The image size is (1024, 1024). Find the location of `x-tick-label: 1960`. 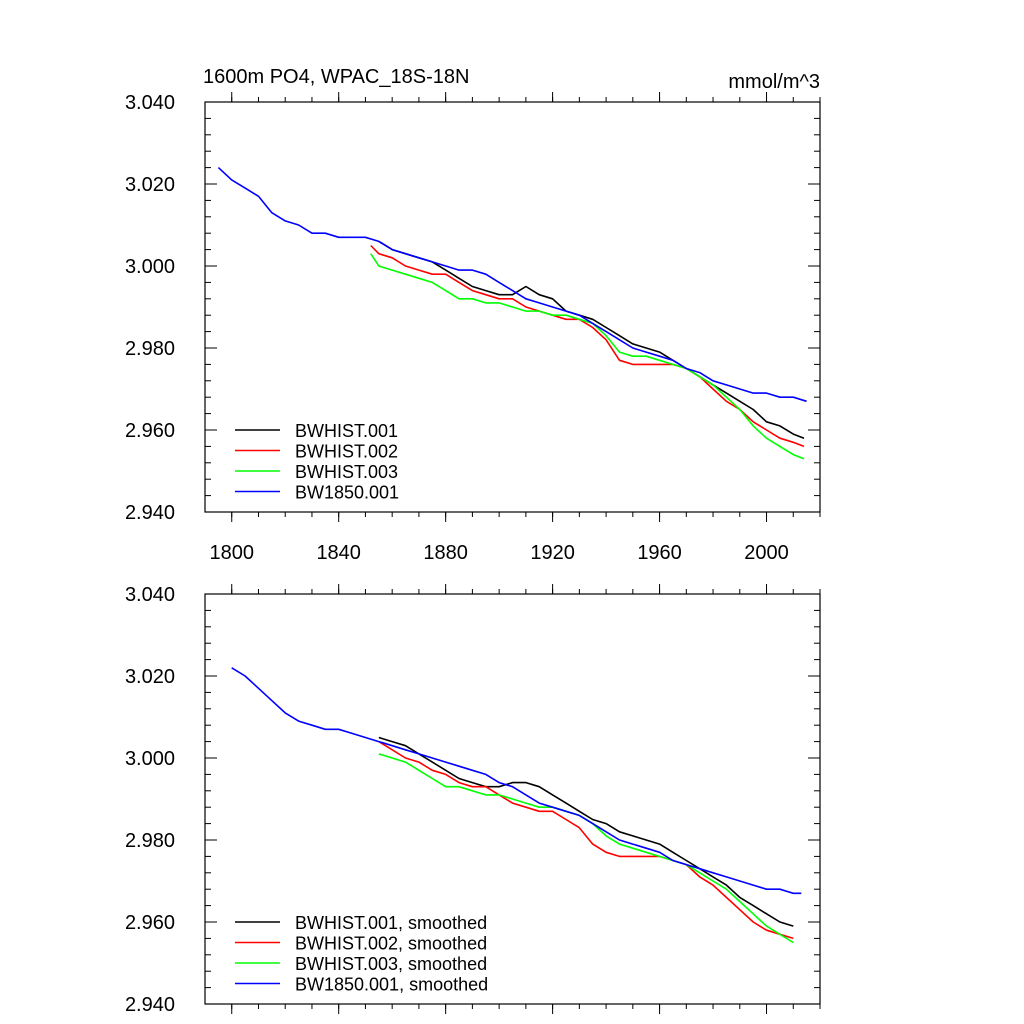

x-tick-label: 1960 is located at coordinates (659, 553).